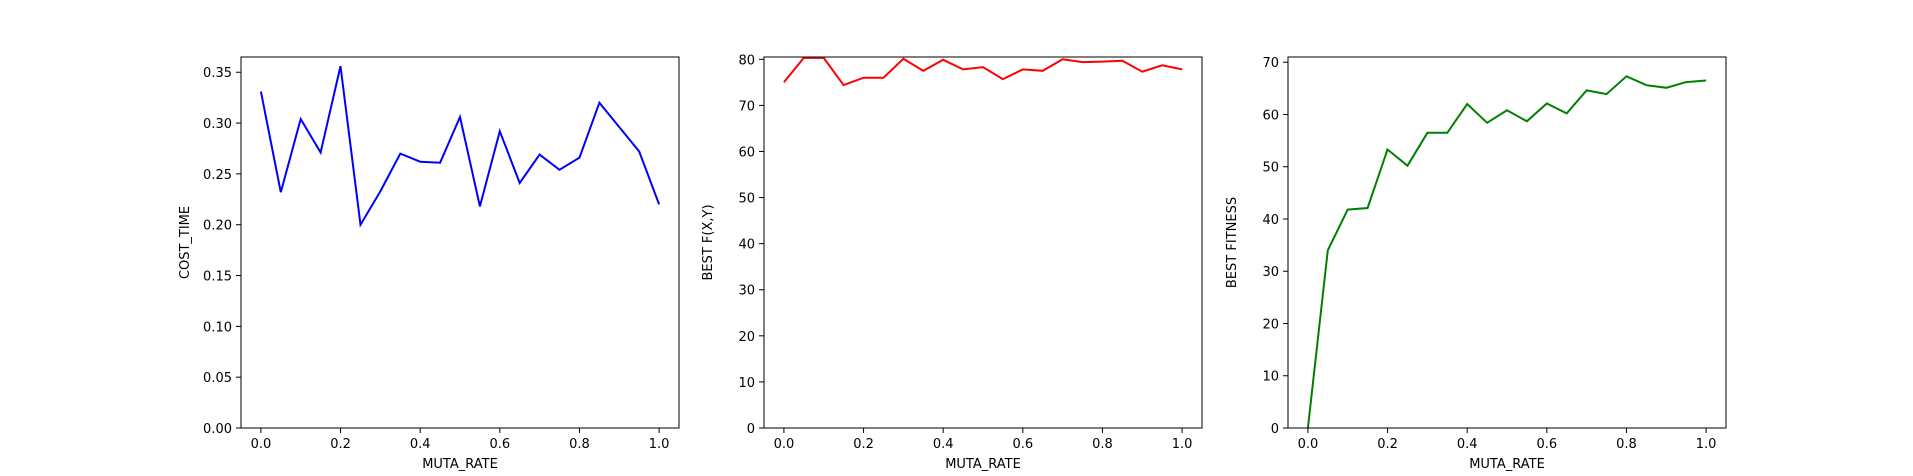  What do you see at coordinates (217, 73) in the screenshot?
I see `cost-time-y-tick-label: 0.35` at bounding box center [217, 73].